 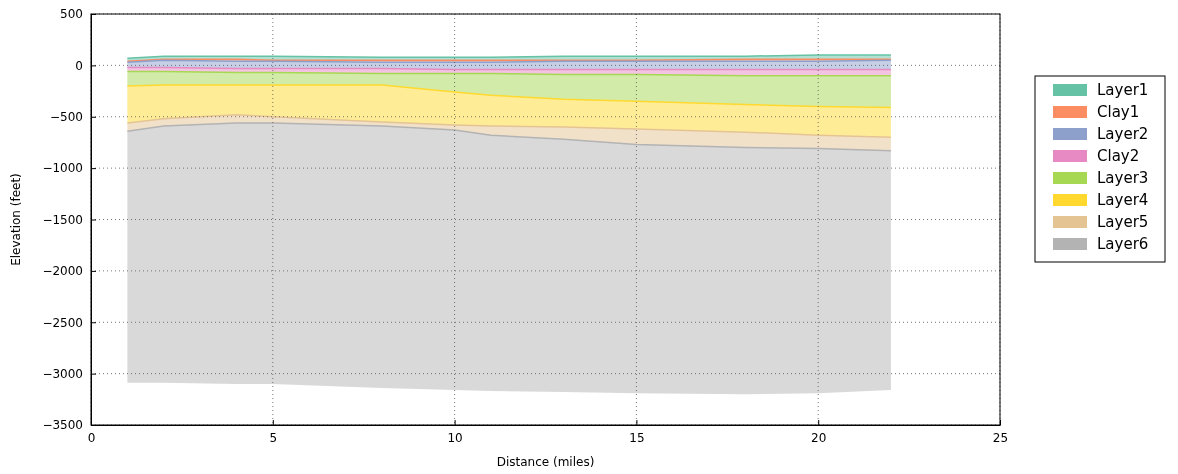 I want to click on legend-label: Layer3, so click(x=1123, y=178).